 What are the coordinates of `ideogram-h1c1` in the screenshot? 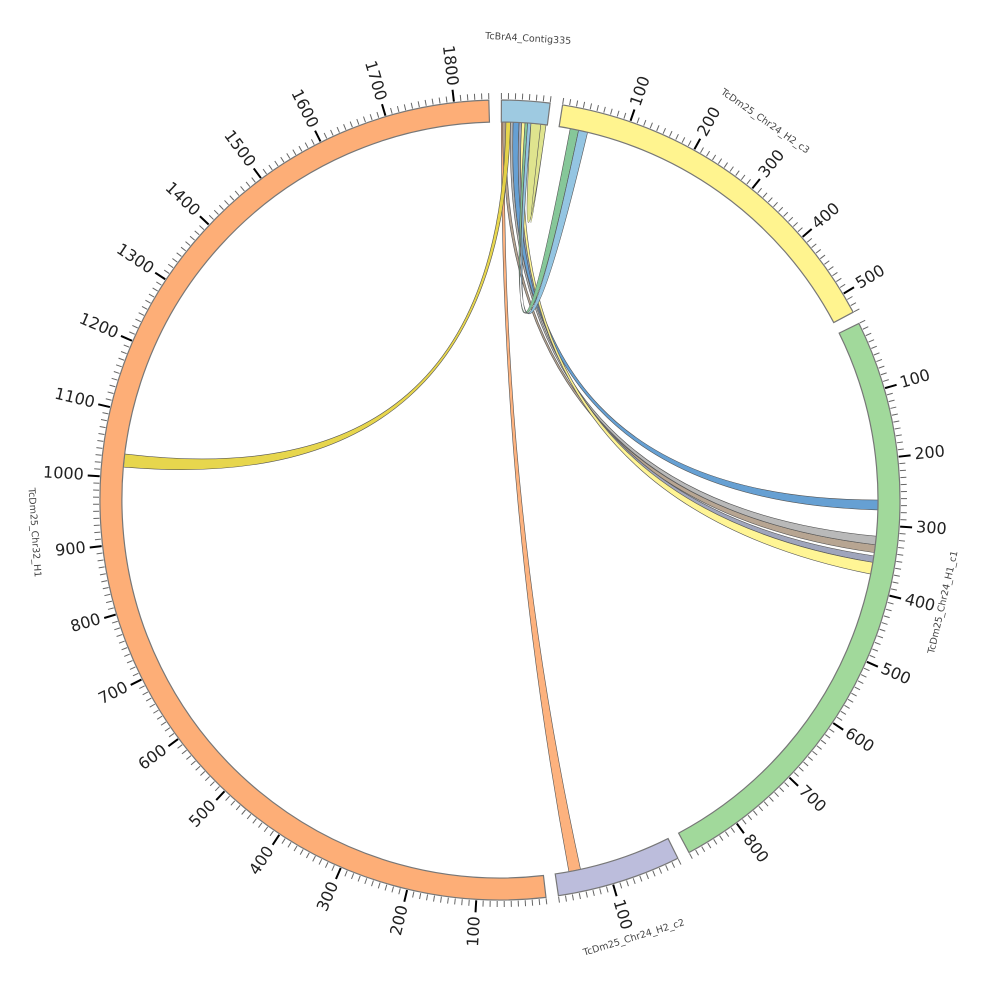 It's located at (789, 588).